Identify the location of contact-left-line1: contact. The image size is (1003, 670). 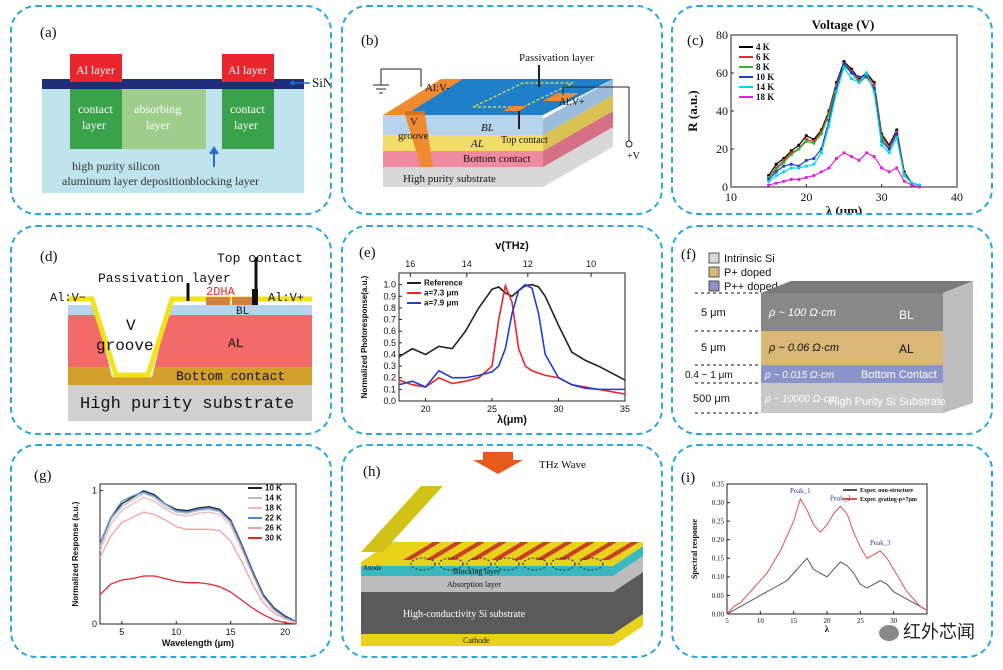
(95, 109).